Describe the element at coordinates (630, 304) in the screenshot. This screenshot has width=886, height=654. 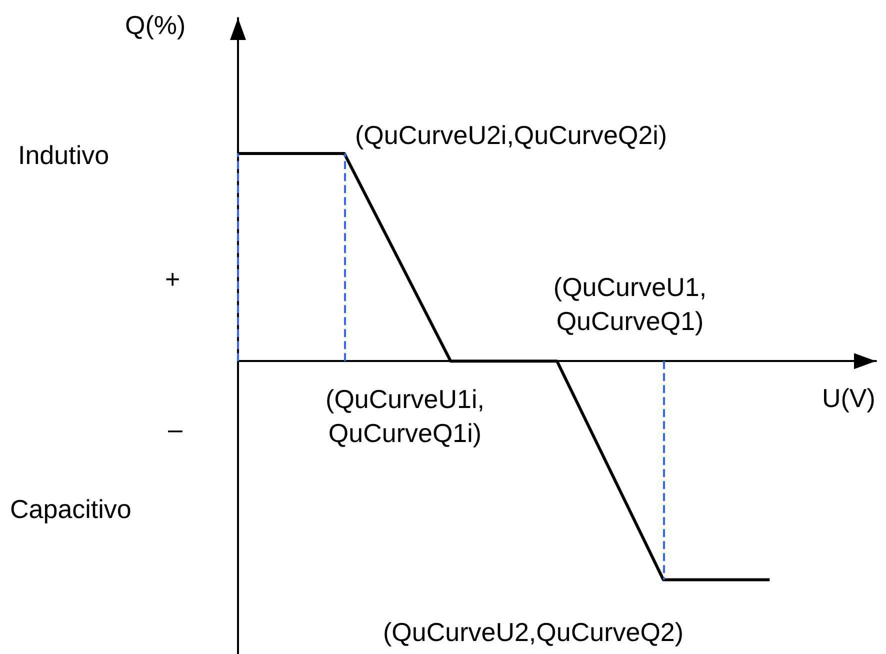
I see `annotation: (QuCurveU1, QuCurveQ1)` at that location.